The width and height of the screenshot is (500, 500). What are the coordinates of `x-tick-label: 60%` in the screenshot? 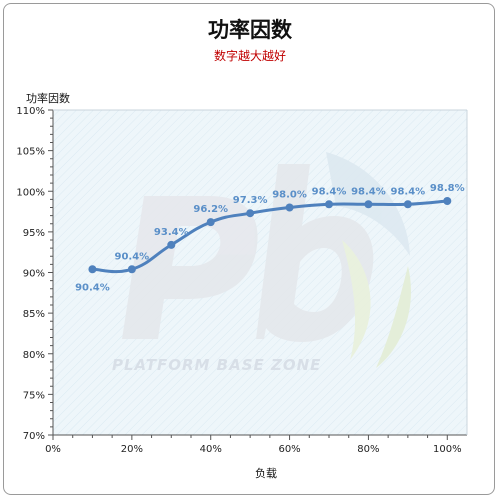 It's located at (289, 449).